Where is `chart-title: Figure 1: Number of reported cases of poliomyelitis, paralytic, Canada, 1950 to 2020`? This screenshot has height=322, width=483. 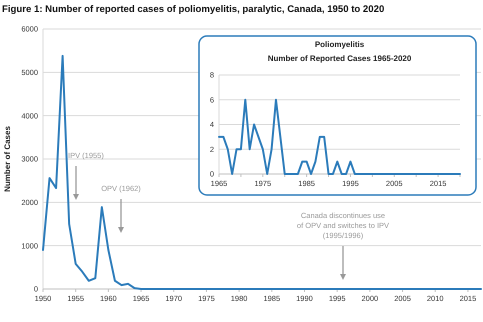
chart-title: Figure 1: Number of reported cases of poliomyelitis, paralytic, Canada, 1950 to 2020 is located at coordinates (193, 9).